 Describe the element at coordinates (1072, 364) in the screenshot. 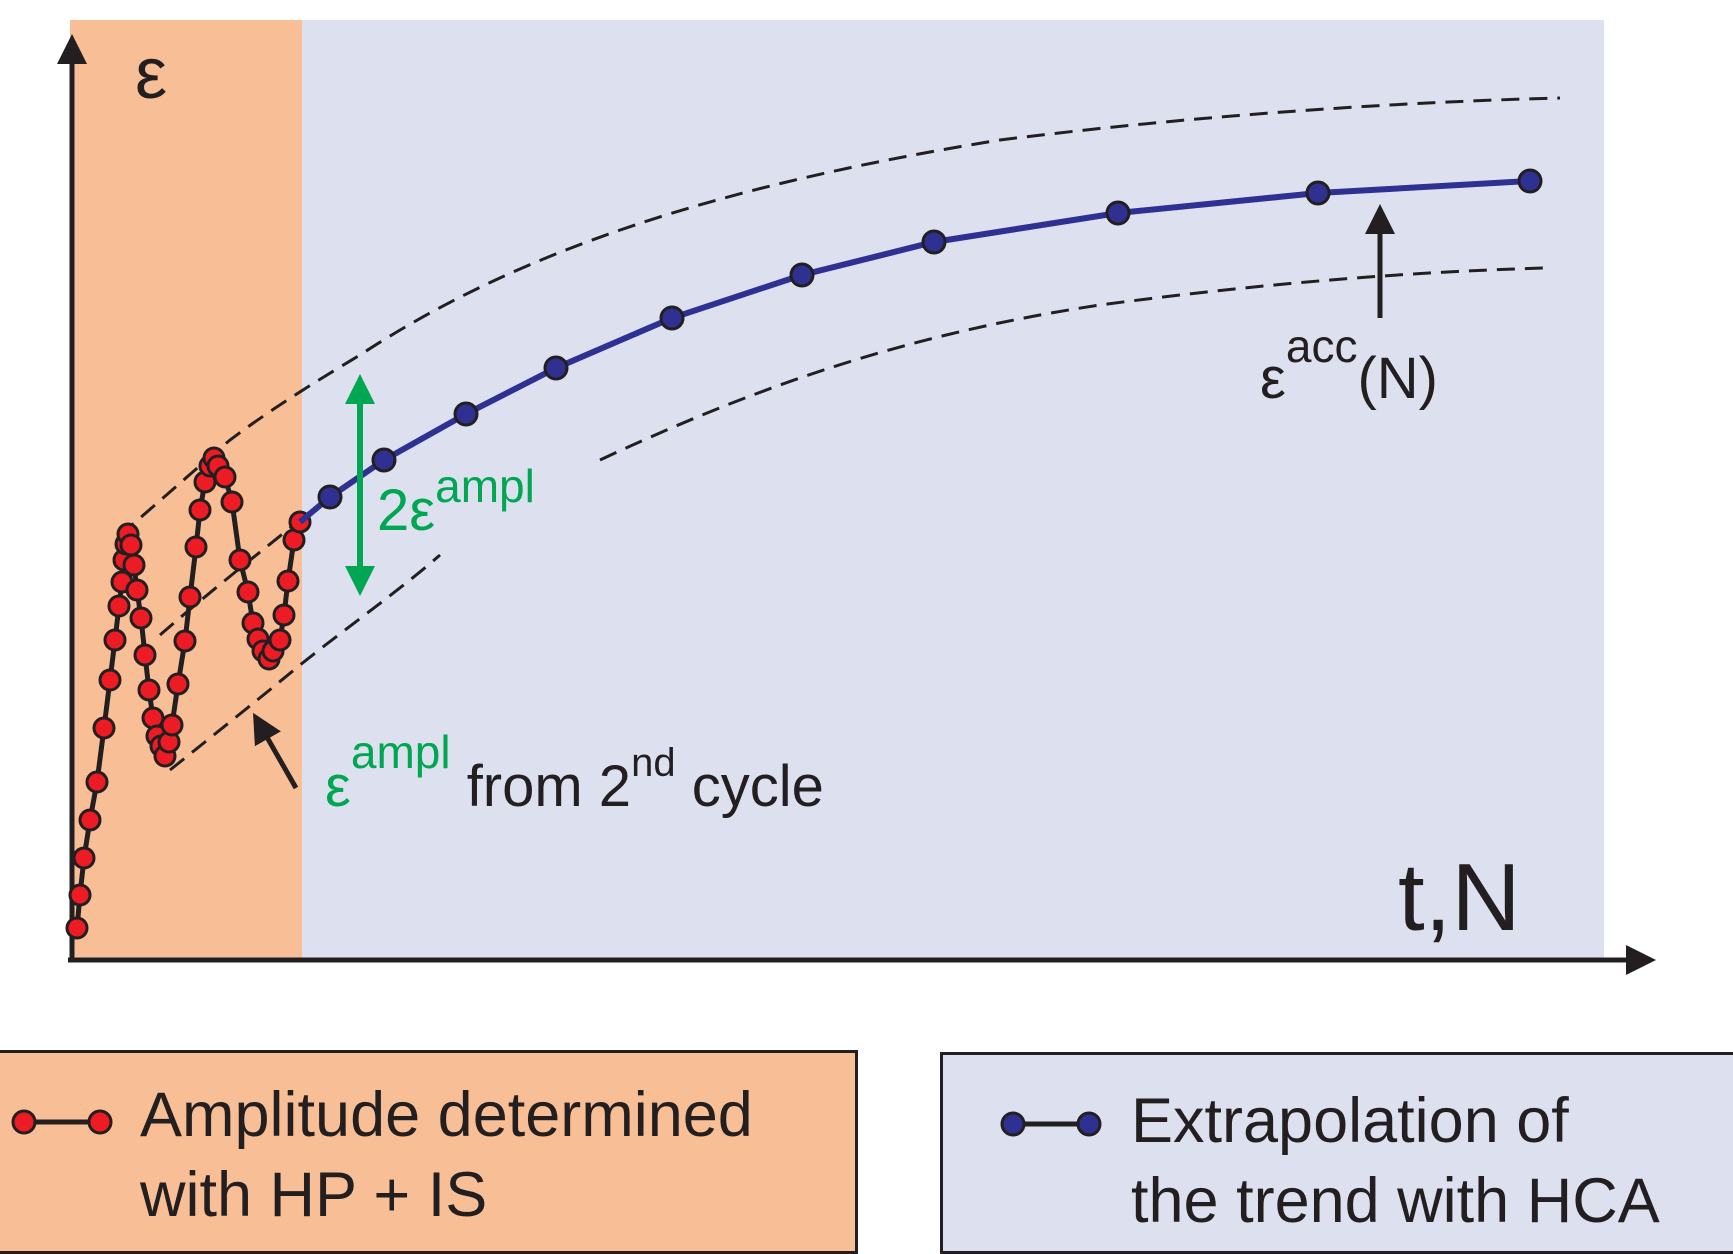

I see `lower-envelope-dashed-line-right` at that location.